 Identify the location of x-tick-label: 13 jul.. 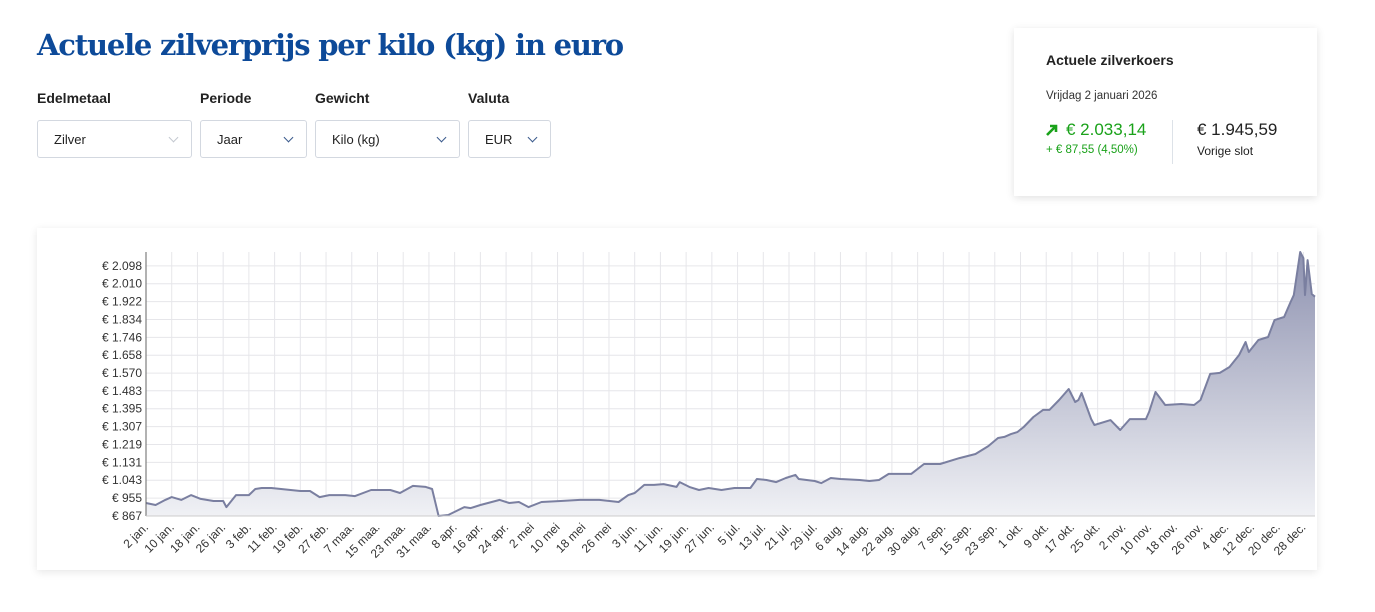
(752, 536).